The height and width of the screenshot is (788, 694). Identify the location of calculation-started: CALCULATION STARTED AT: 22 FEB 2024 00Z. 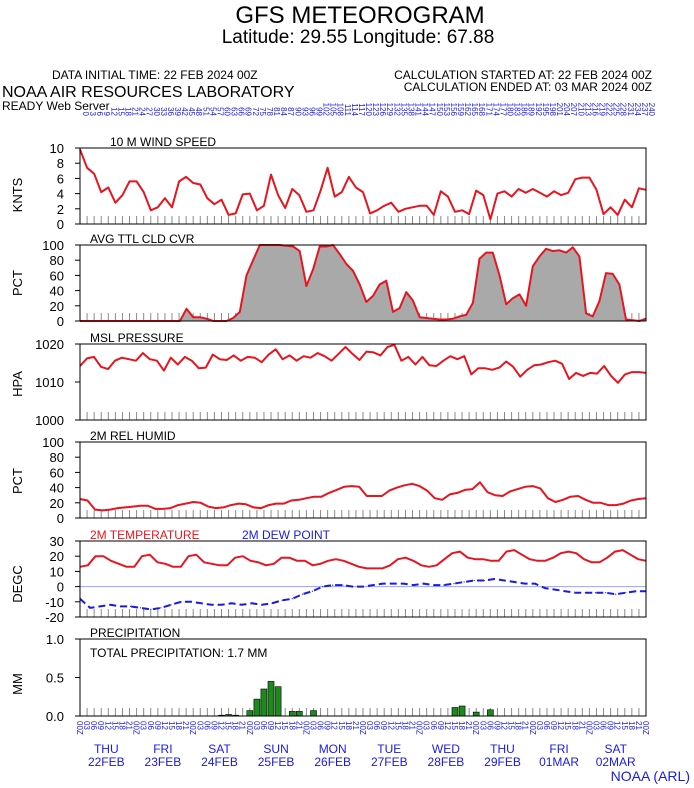
(523, 75).